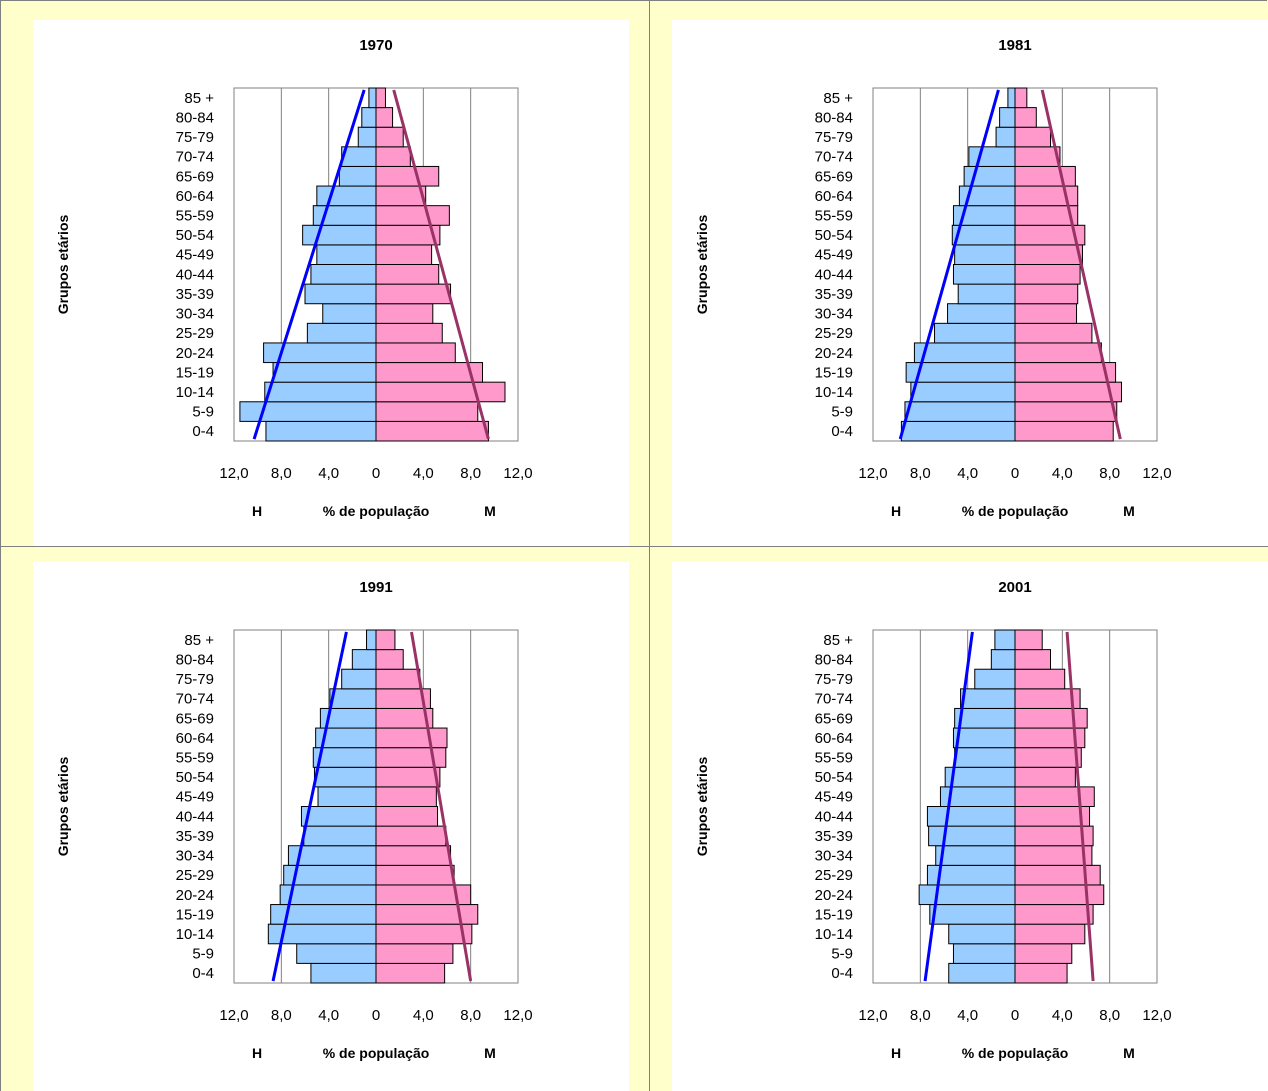 This screenshot has width=1268, height=1091. Describe the element at coordinates (195, 137) in the screenshot. I see `age-group-label: 75-79` at that location.